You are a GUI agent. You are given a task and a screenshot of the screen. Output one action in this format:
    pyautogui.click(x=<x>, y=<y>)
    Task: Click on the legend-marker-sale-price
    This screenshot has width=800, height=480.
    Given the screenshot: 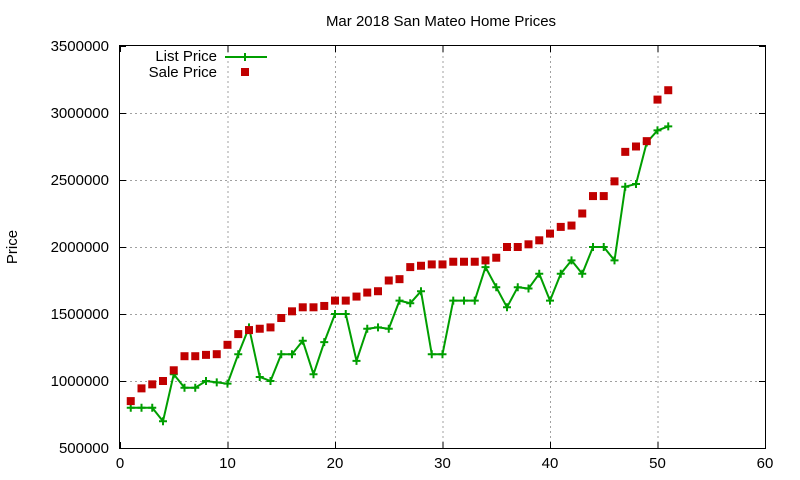 What is the action you would take?
    pyautogui.click(x=245, y=72)
    